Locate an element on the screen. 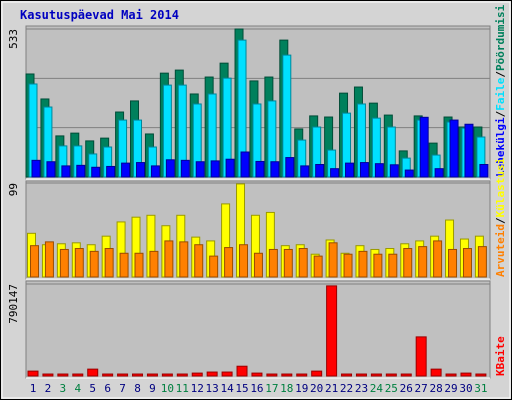 The height and width of the screenshot is (400, 512). x-tick-label: 26 is located at coordinates (406, 388).